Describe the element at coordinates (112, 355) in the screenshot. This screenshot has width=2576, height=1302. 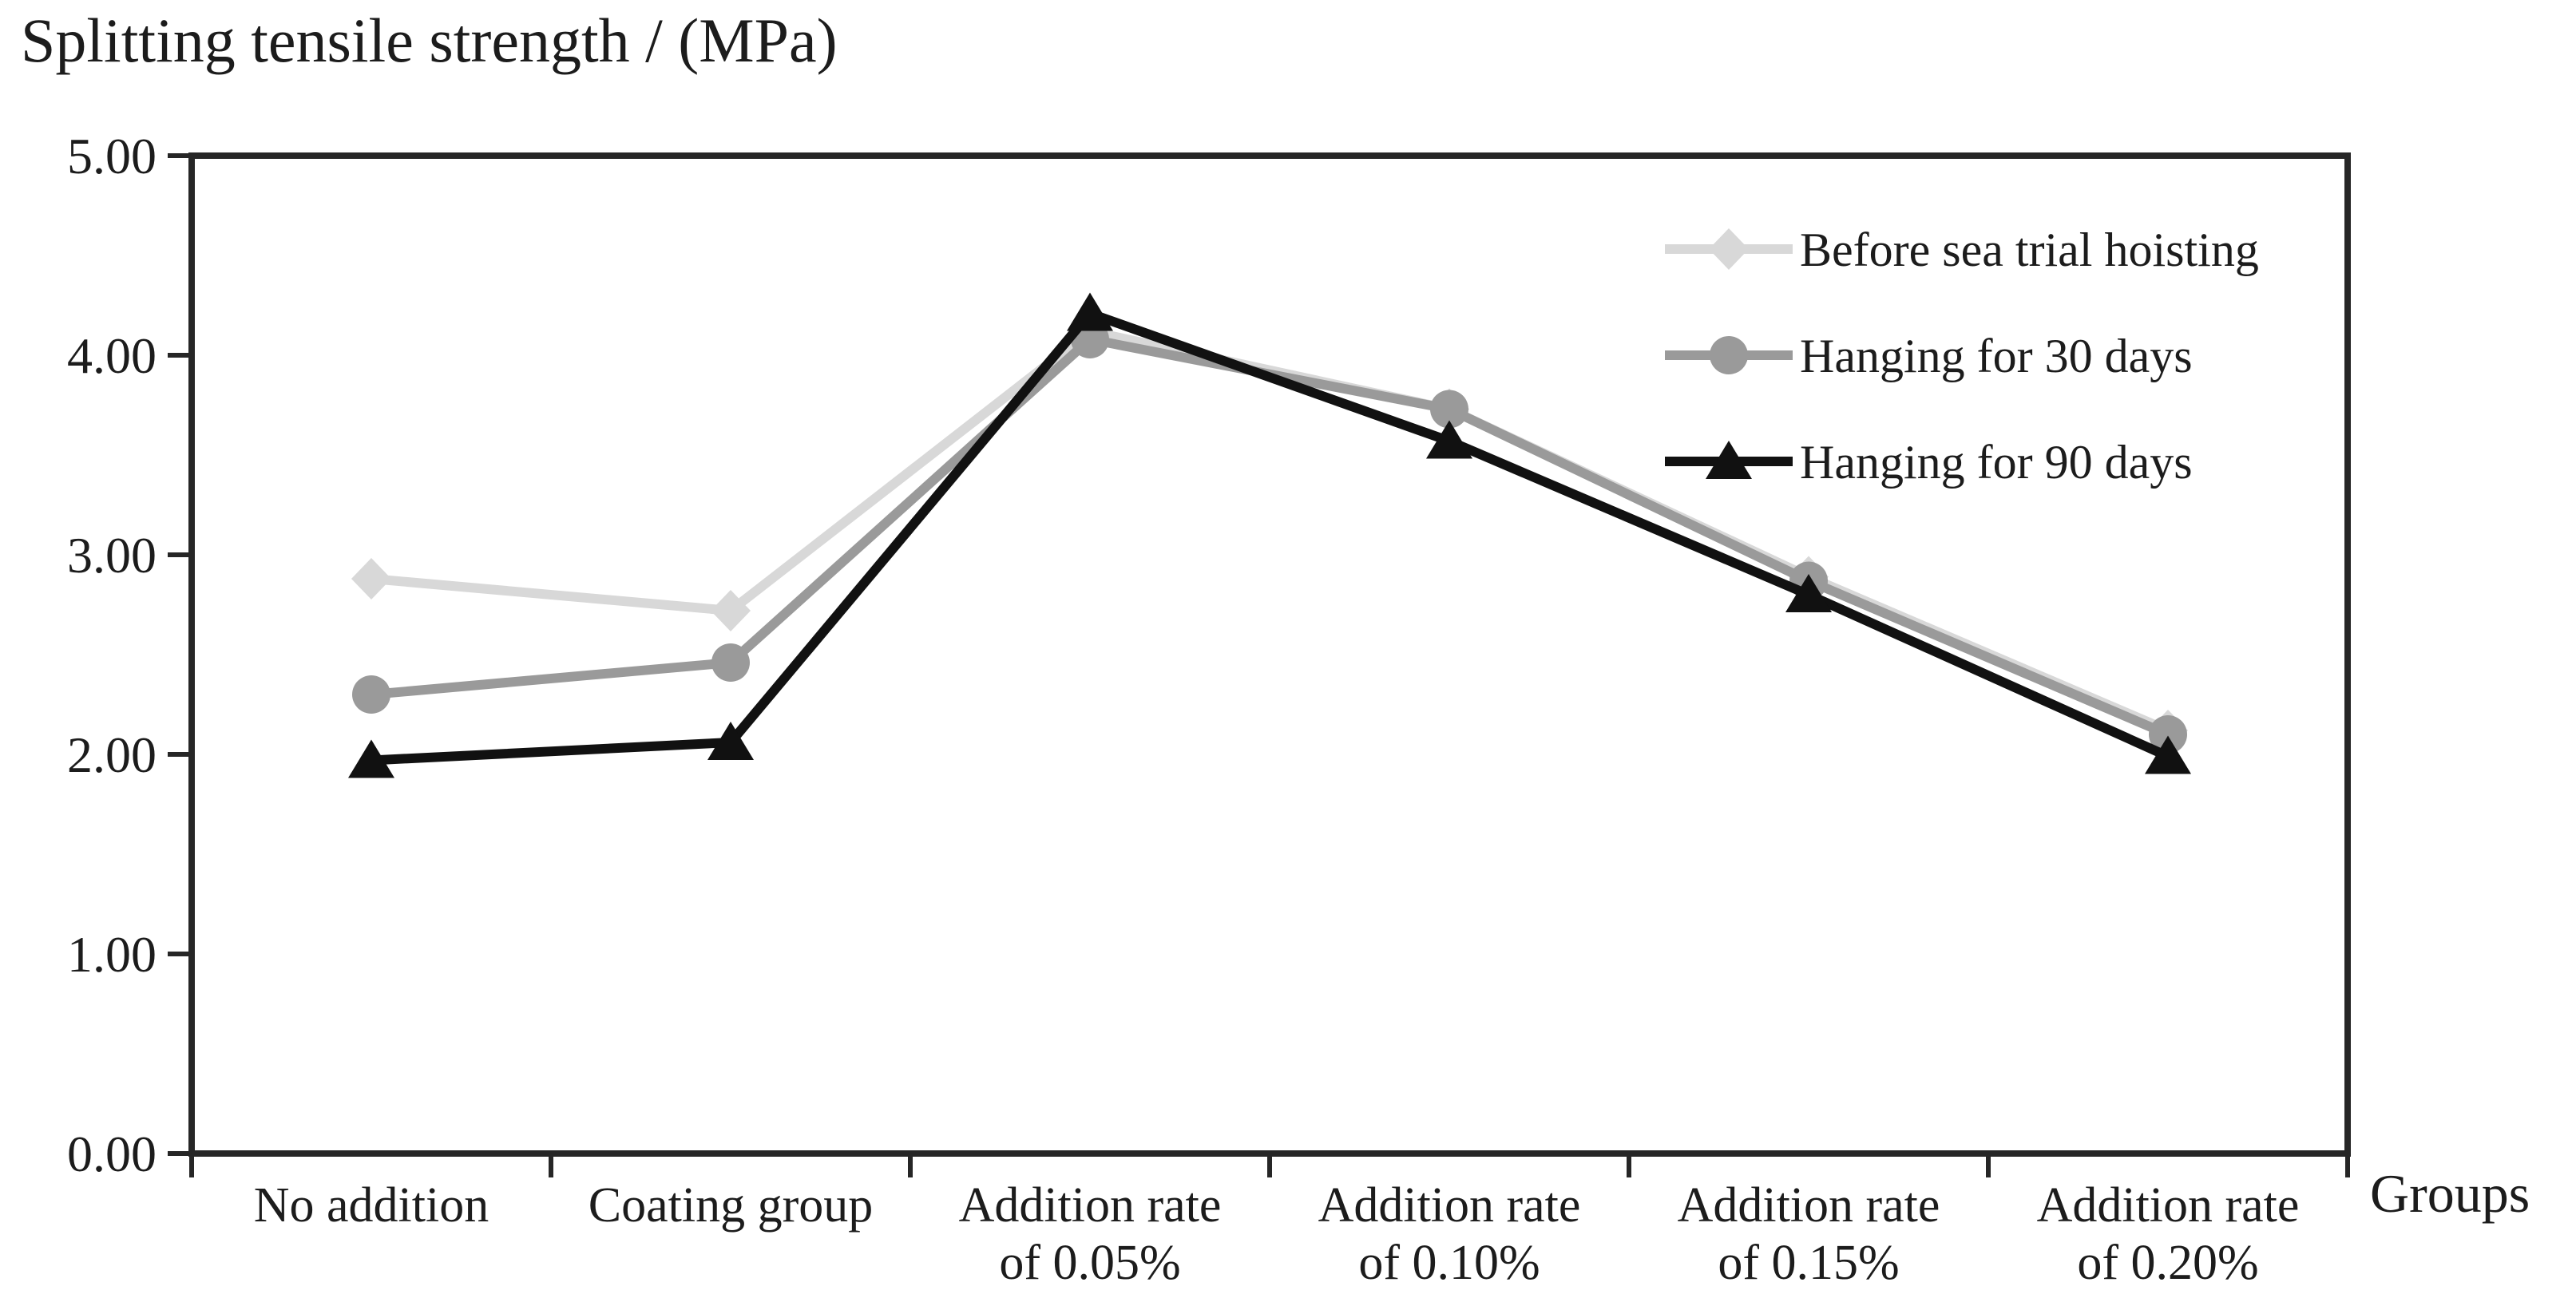
I see `y-tick-label: 4.00` at that location.